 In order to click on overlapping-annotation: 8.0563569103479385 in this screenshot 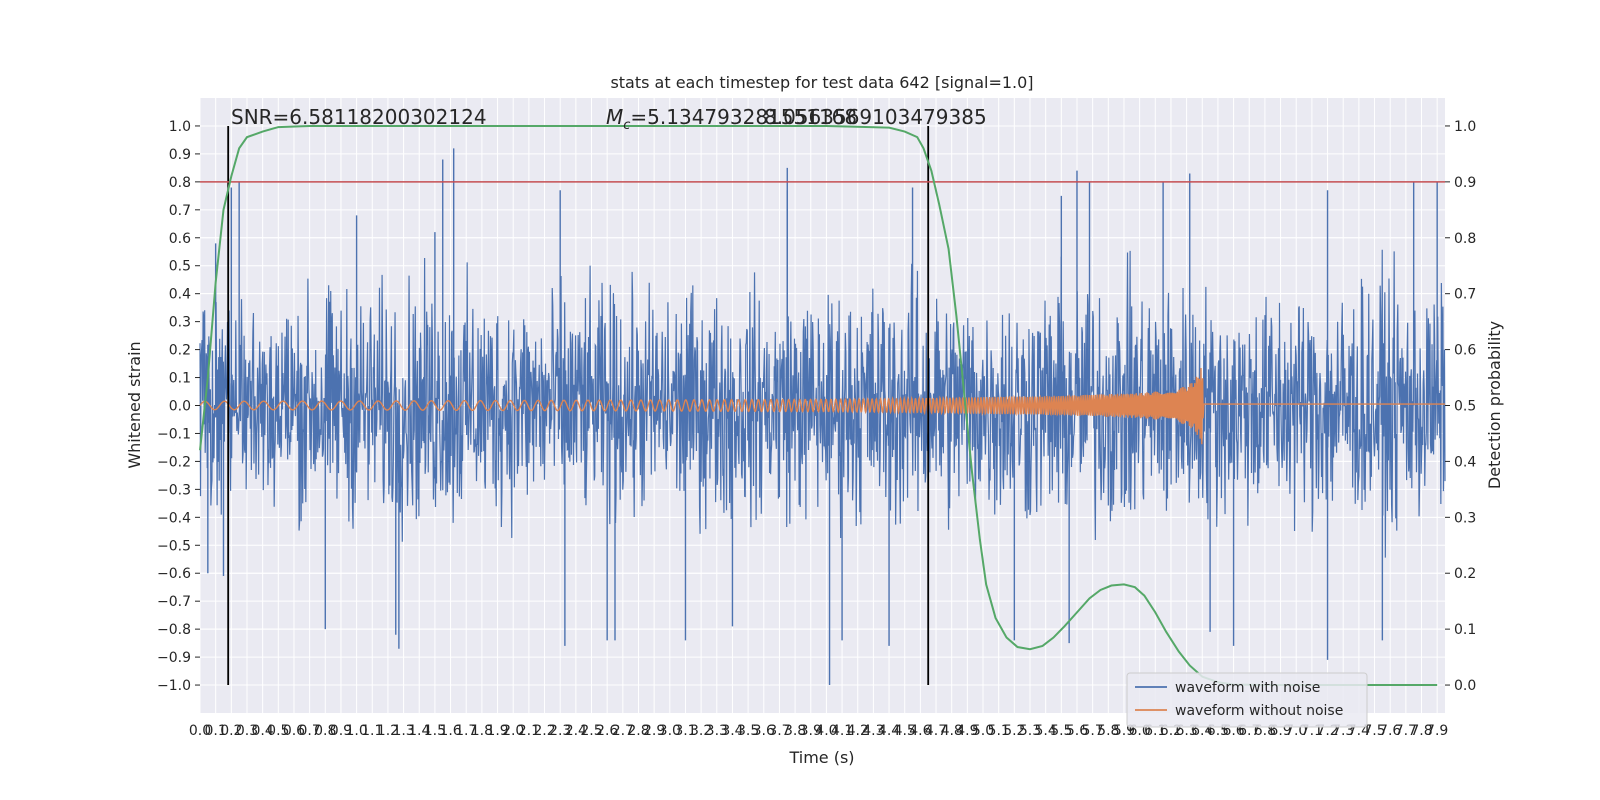, I will do `click(875, 117)`.